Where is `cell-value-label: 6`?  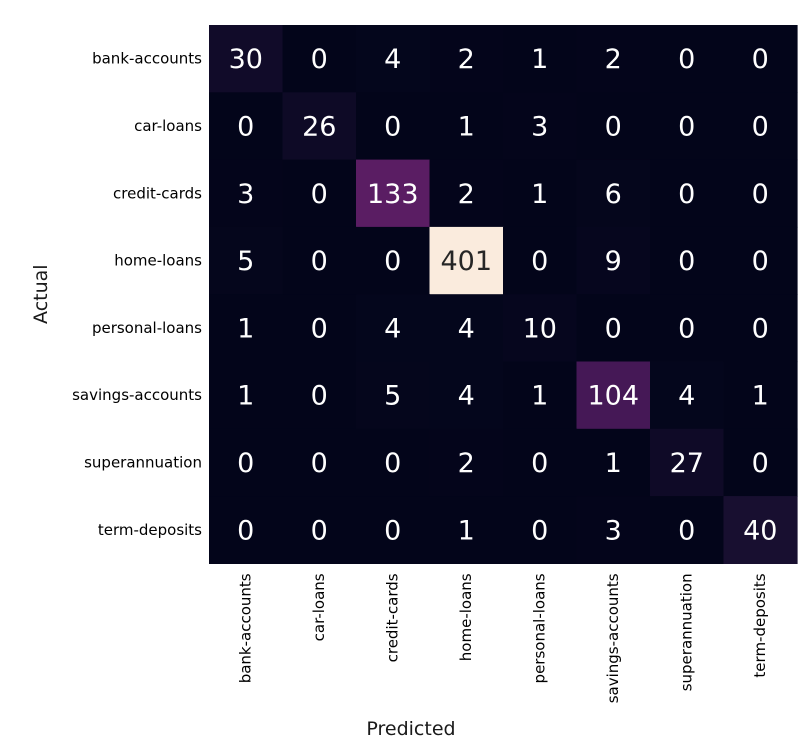 cell-value-label: 6 is located at coordinates (613, 194).